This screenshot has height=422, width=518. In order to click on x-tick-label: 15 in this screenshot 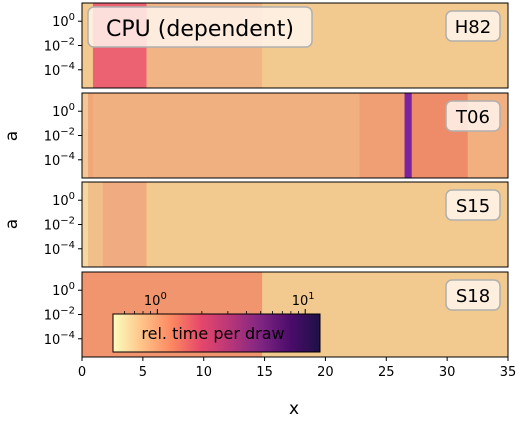, I will do `click(264, 372)`.